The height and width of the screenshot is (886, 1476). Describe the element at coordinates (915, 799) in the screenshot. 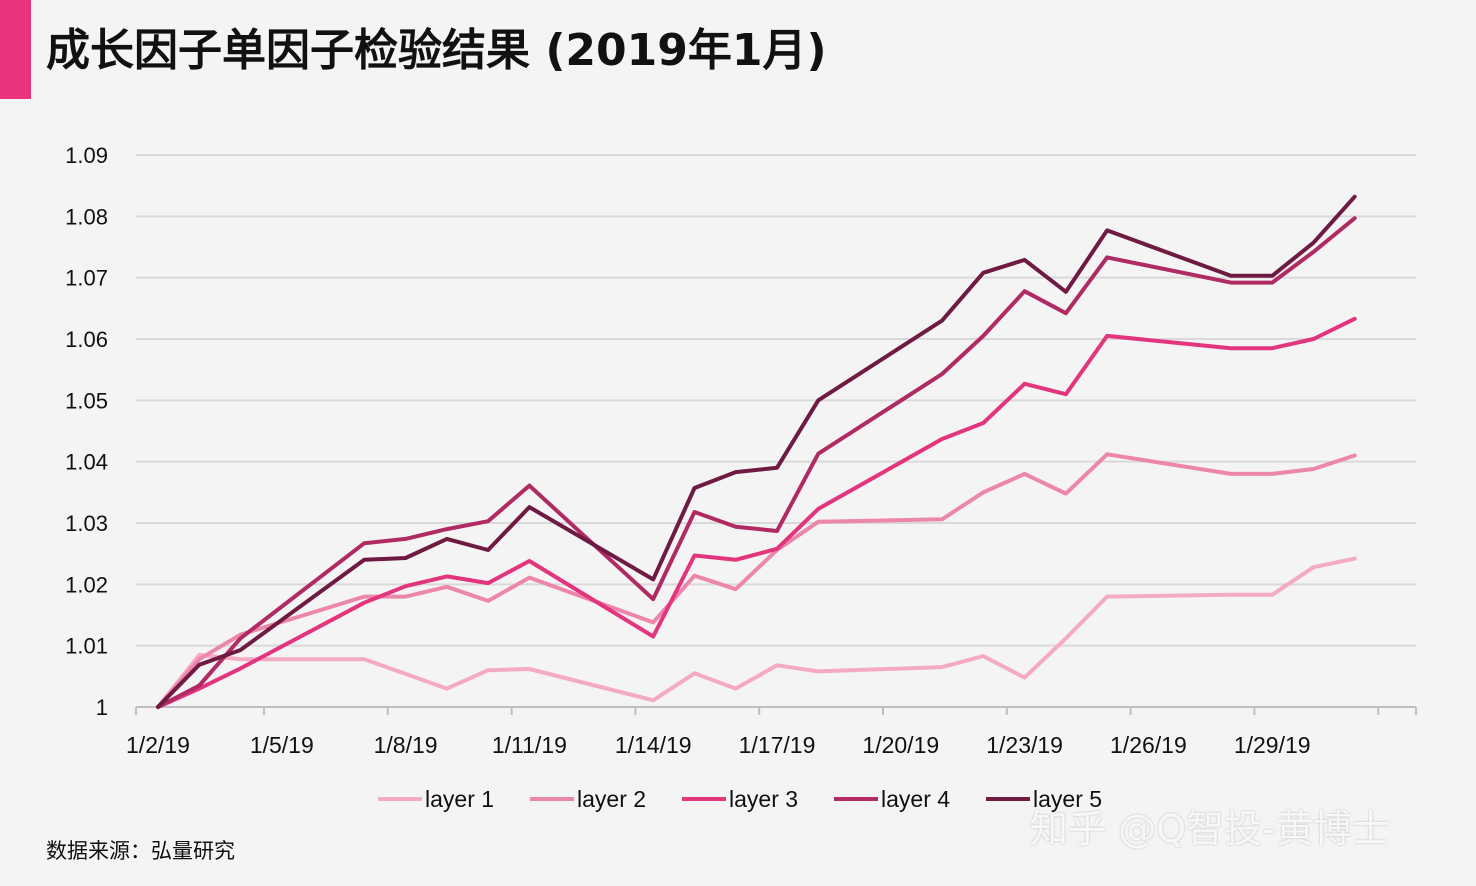

I see `legend-label-layer-4: layer 4` at that location.